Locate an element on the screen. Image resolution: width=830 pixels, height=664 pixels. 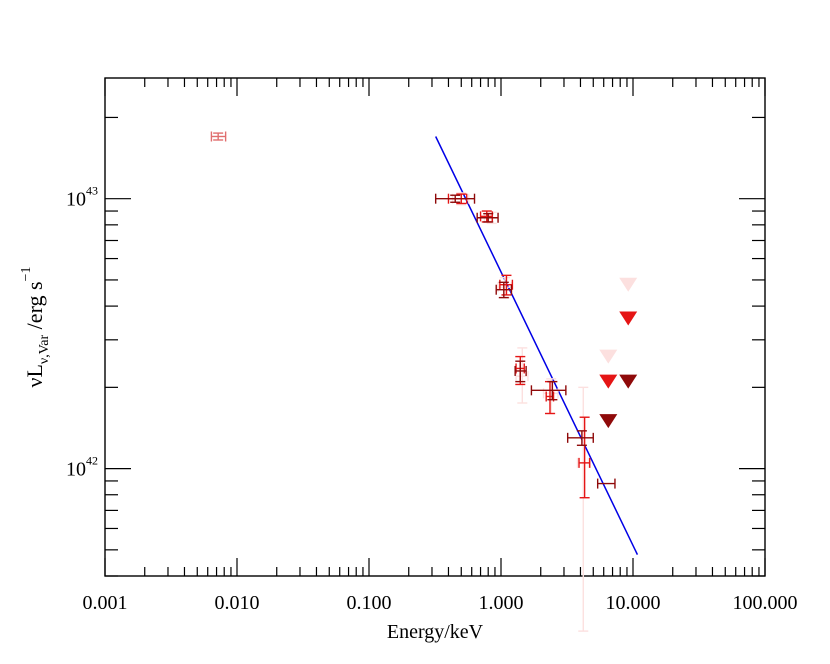
y-tick-label: 1043 is located at coordinates (82, 197).